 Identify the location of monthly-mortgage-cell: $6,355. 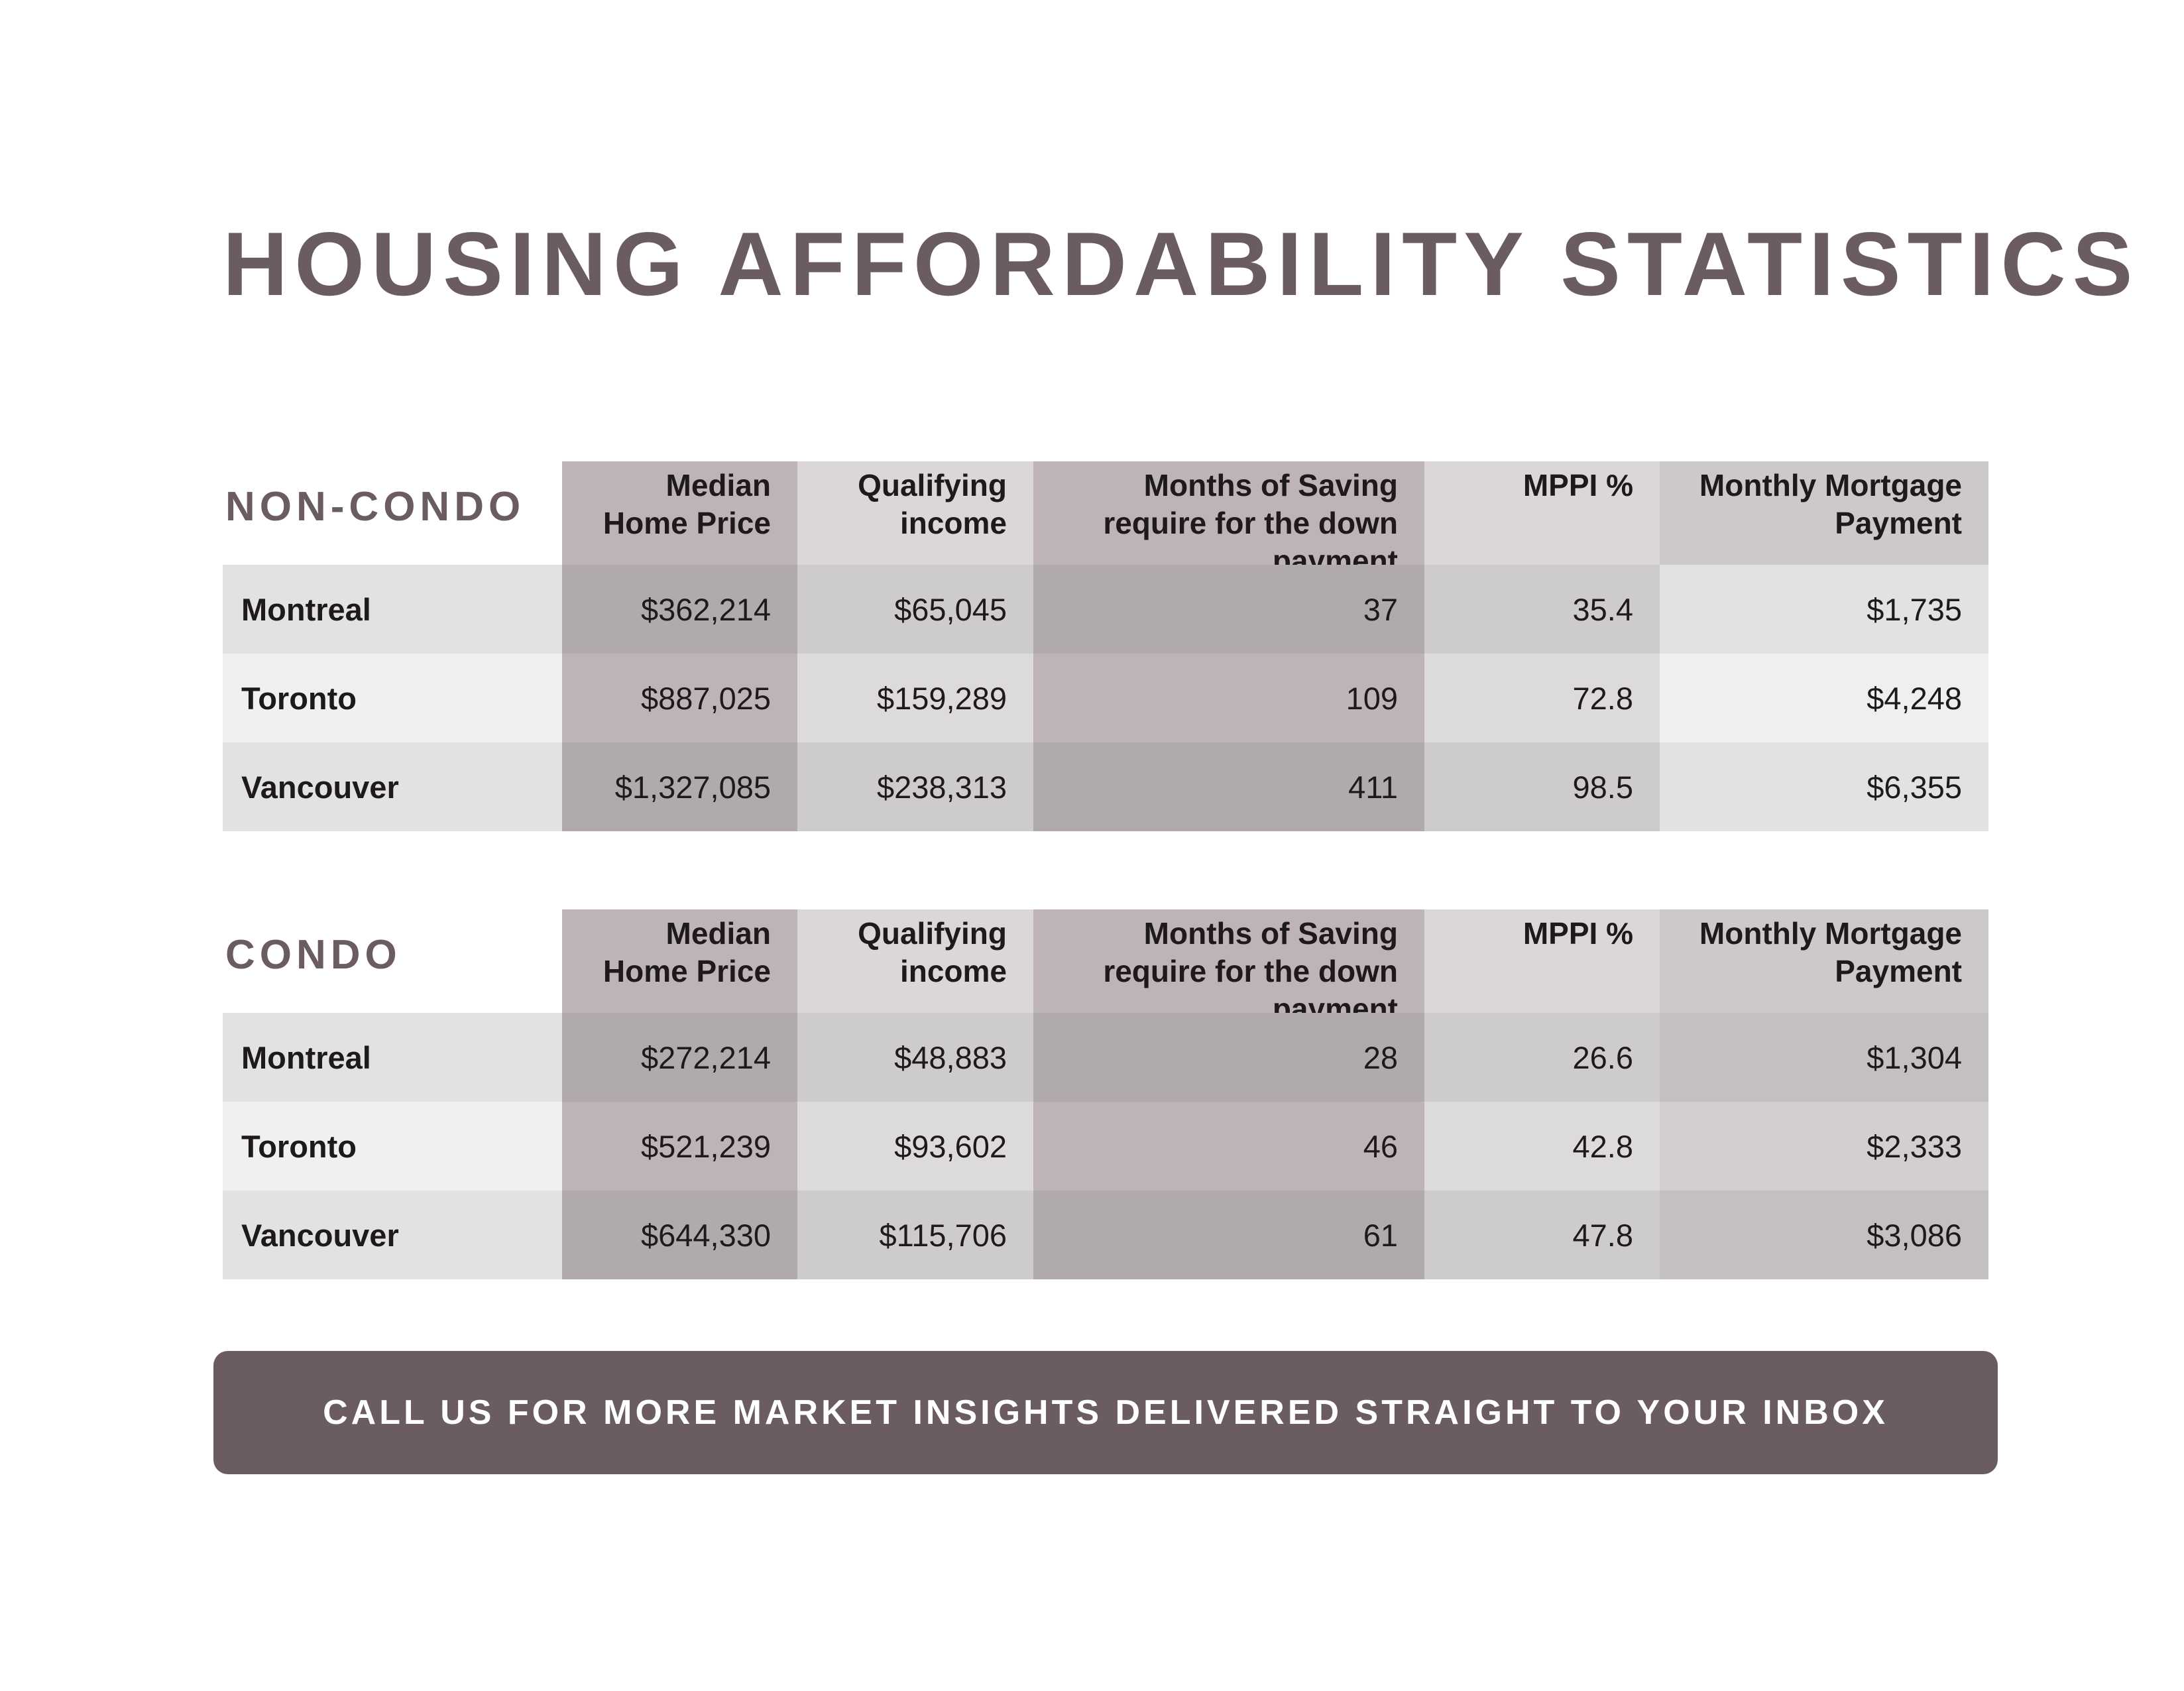
(1824, 786).